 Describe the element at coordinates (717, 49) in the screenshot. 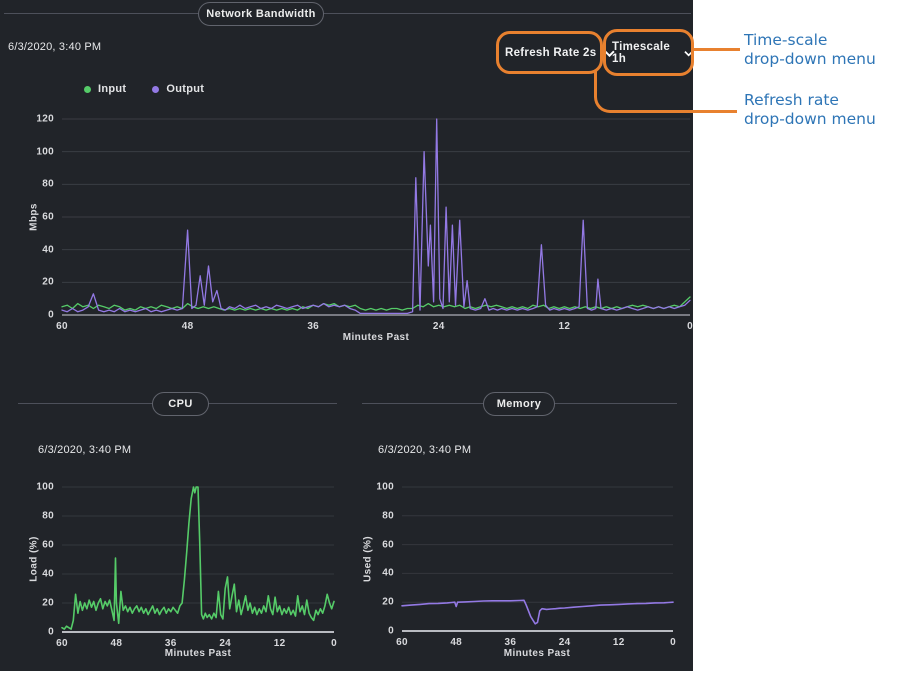

I see `timescale-callout-line` at that location.